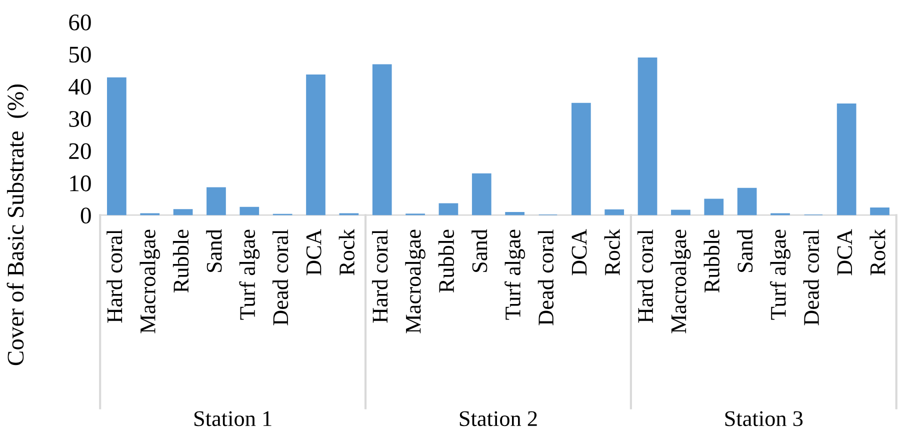 The height and width of the screenshot is (439, 910). I want to click on y-tick-label: 20, so click(80, 151).